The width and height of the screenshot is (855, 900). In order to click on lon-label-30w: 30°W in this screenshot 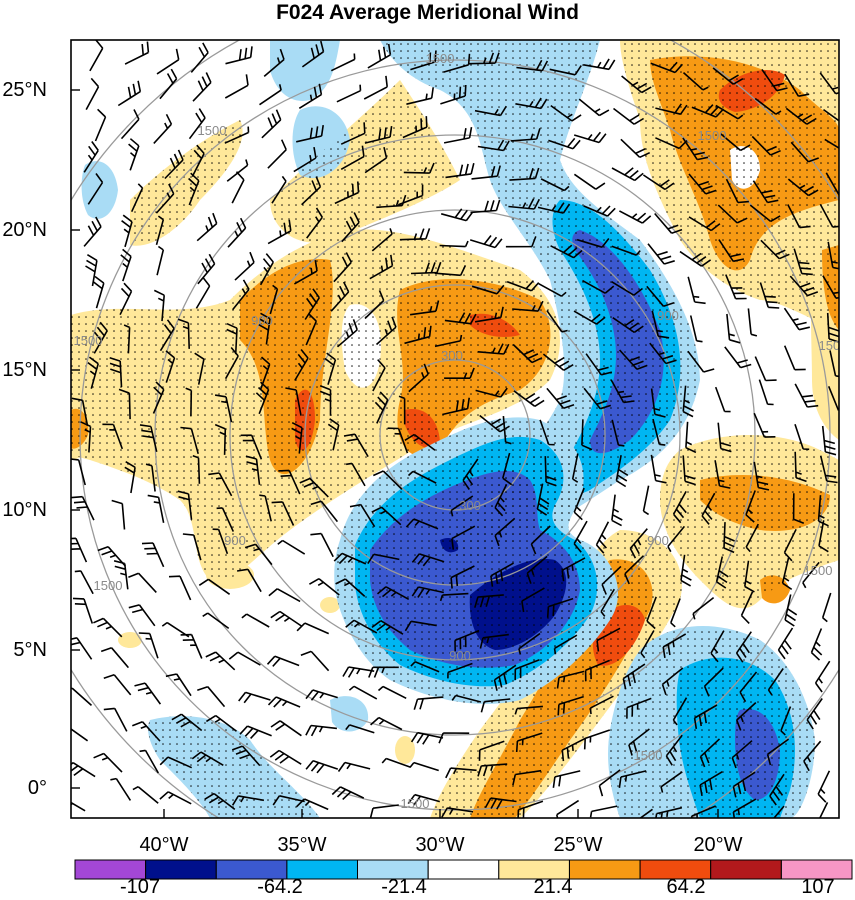, I will do `click(440, 845)`.